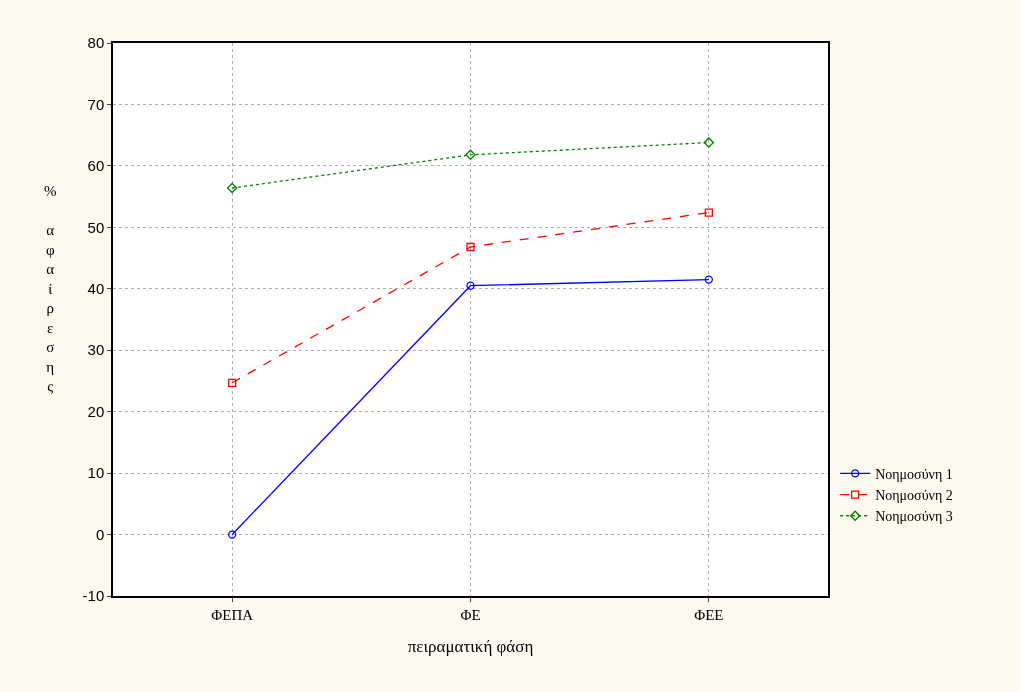 The height and width of the screenshot is (692, 1021). I want to click on legend-label: Νοημοσύνη 2, so click(914, 496).